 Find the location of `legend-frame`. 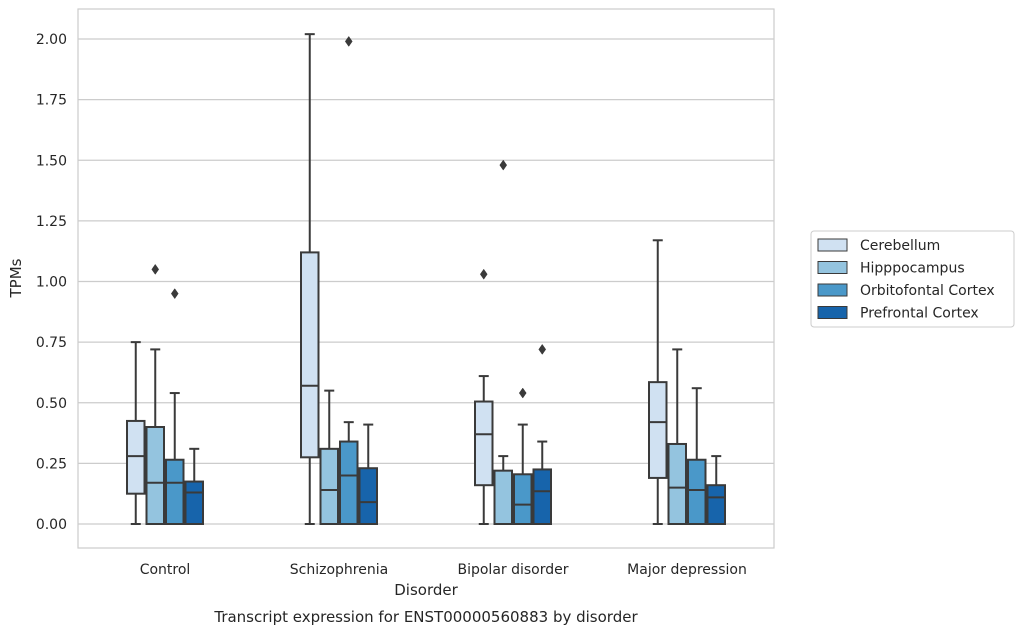

legend-frame is located at coordinates (912, 279).